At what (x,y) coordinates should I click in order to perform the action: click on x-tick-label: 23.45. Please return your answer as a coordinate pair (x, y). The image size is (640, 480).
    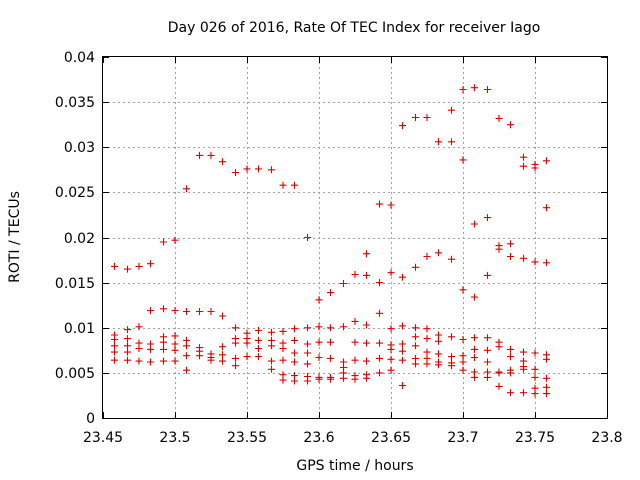
    Looking at the image, I should click on (103, 438).